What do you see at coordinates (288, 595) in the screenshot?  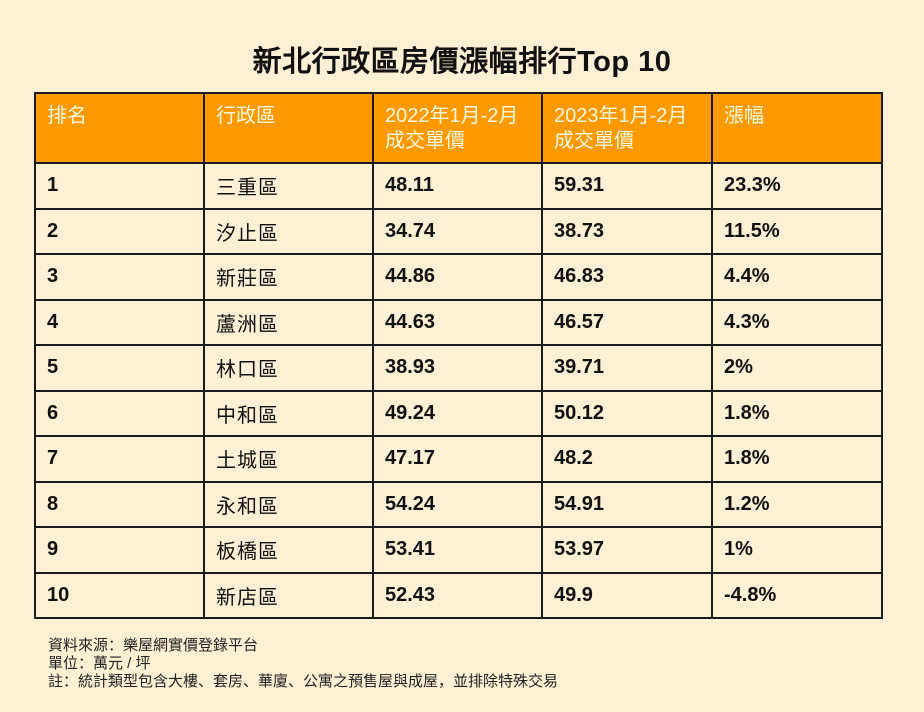 I see `cell-district: 新店區` at bounding box center [288, 595].